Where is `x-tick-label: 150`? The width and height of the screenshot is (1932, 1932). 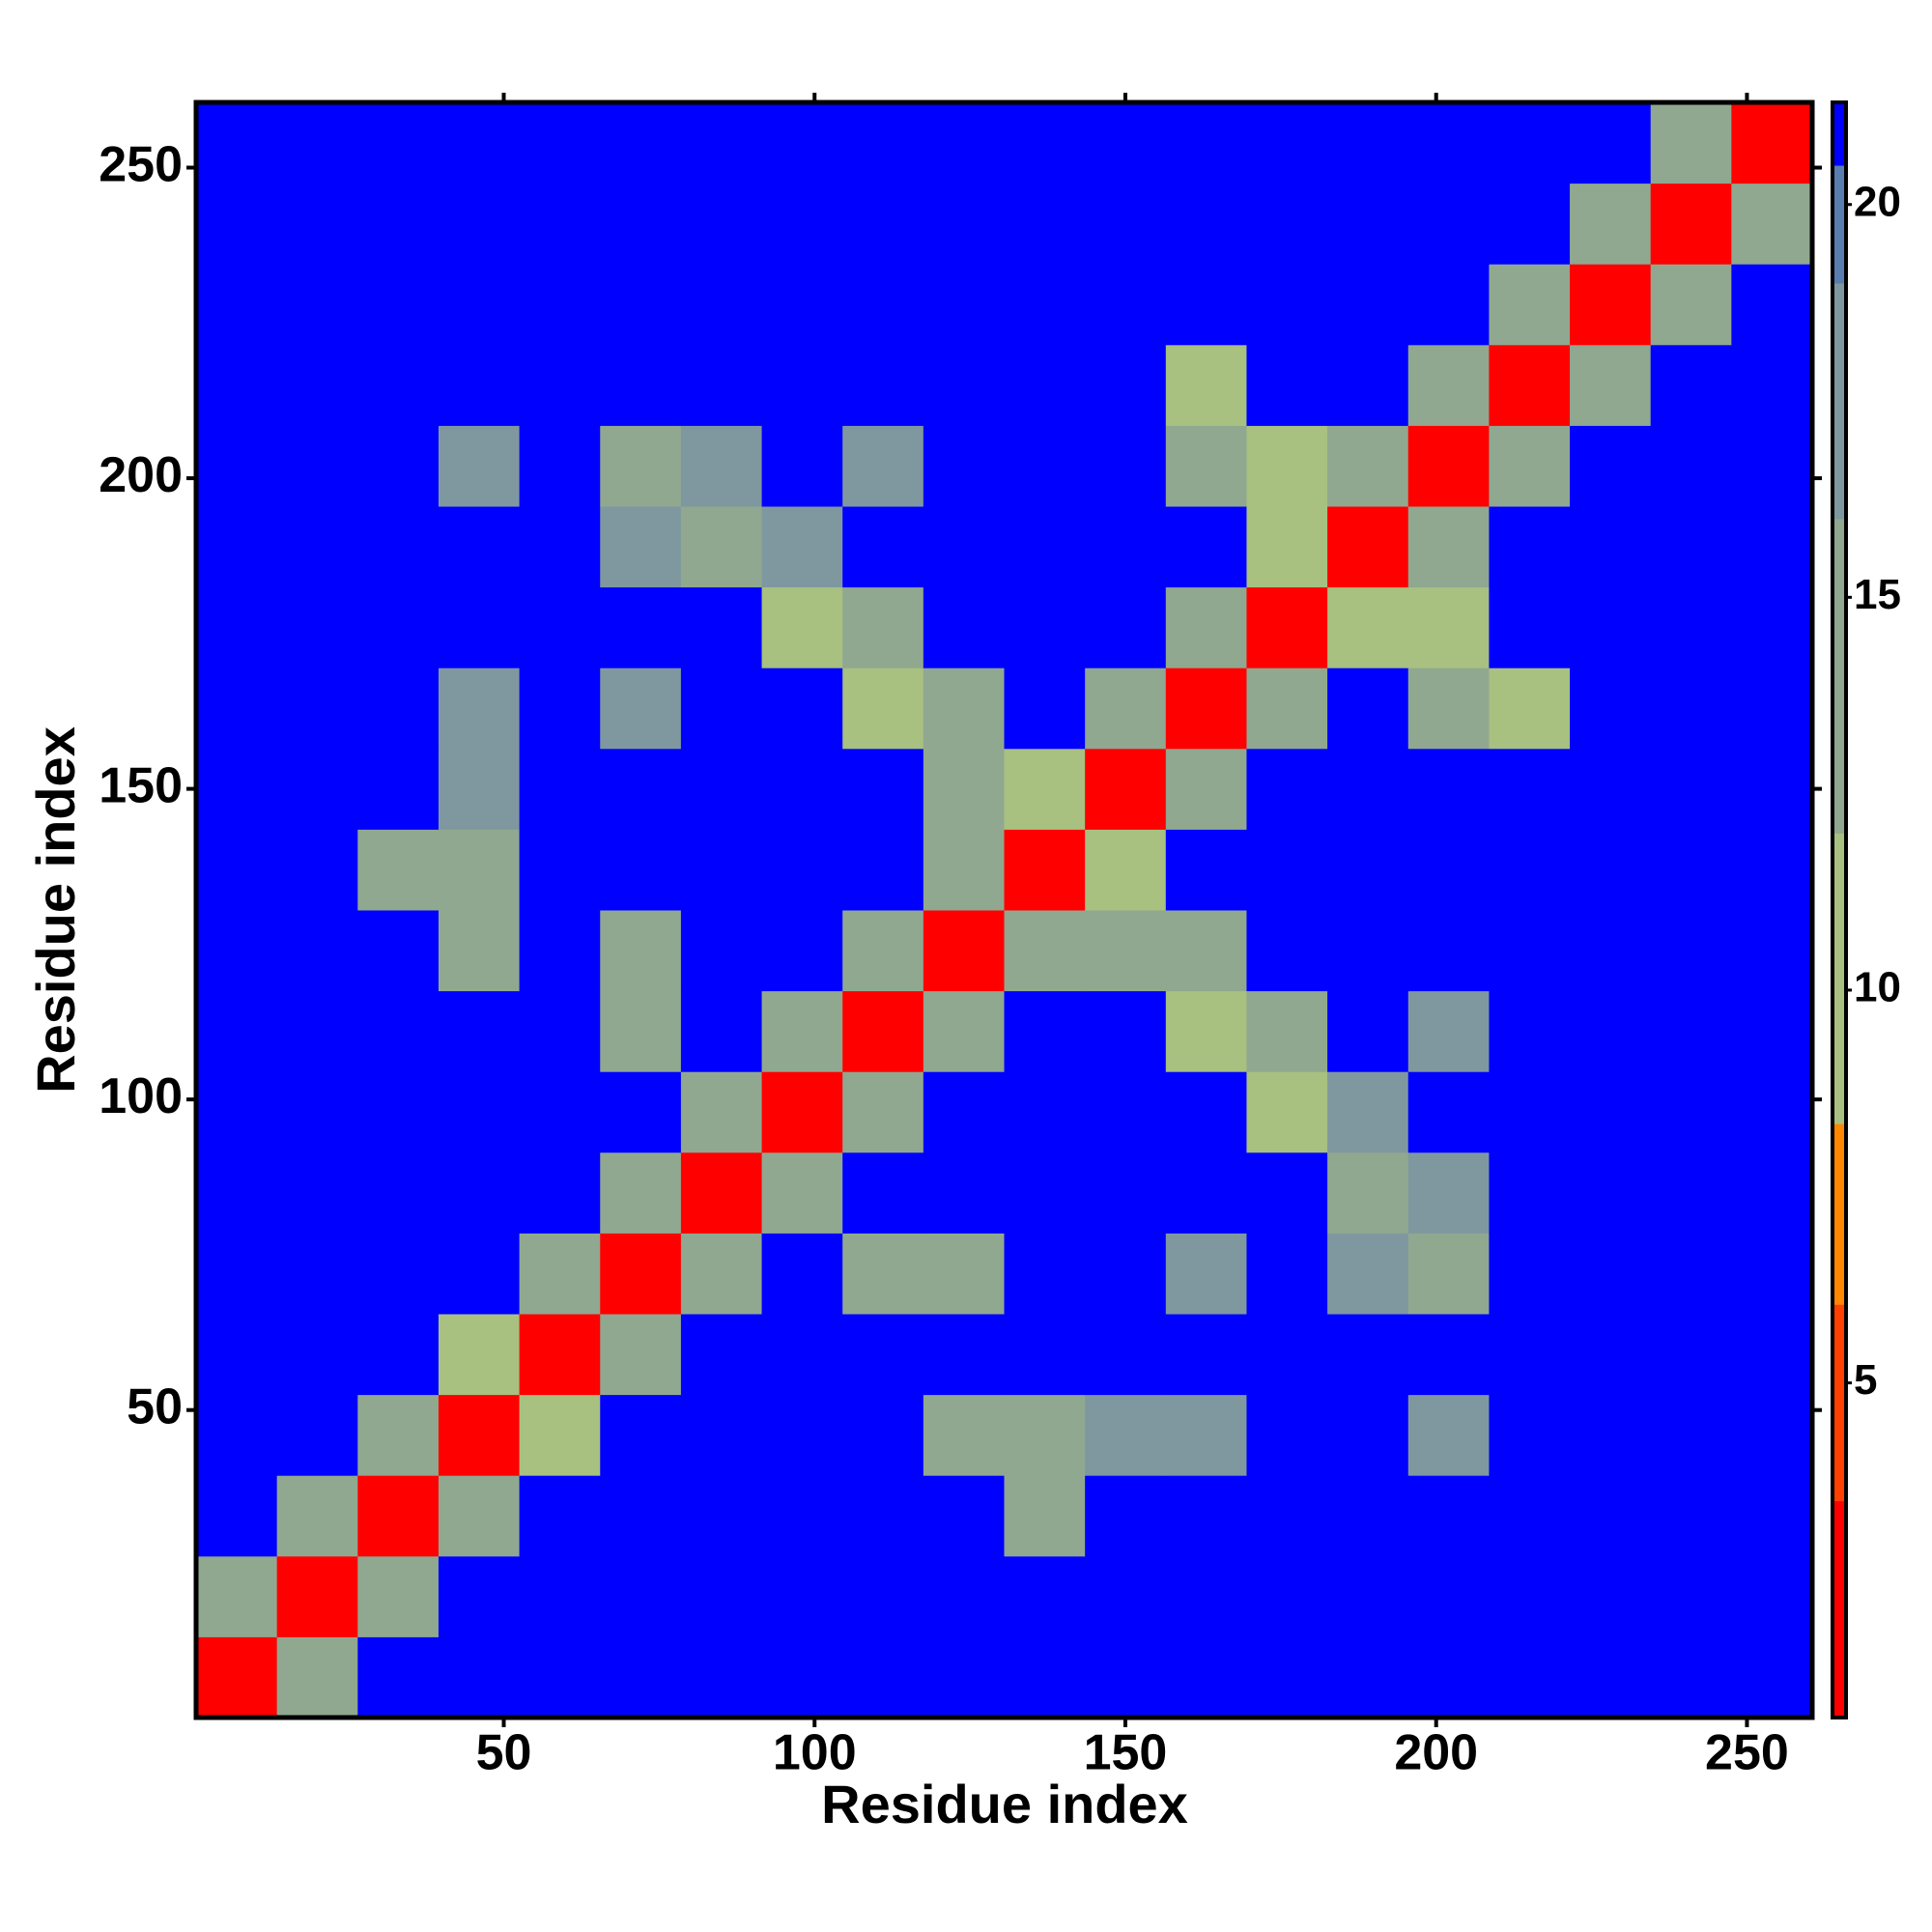 x-tick-label: 150 is located at coordinates (1126, 1753).